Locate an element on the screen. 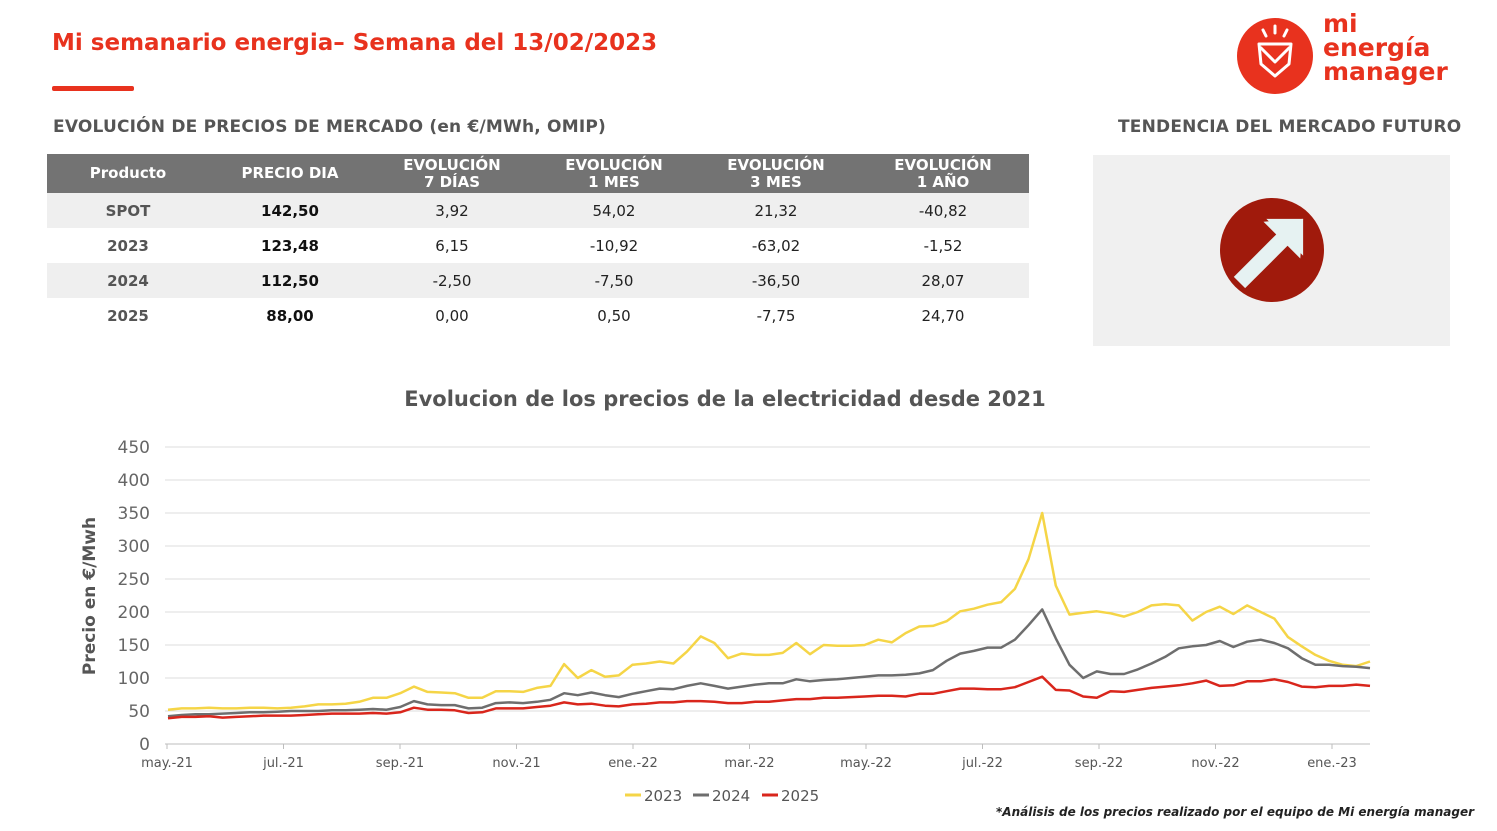 This screenshot has height=831, width=1497. y-tick-label: 150 is located at coordinates (134, 646).